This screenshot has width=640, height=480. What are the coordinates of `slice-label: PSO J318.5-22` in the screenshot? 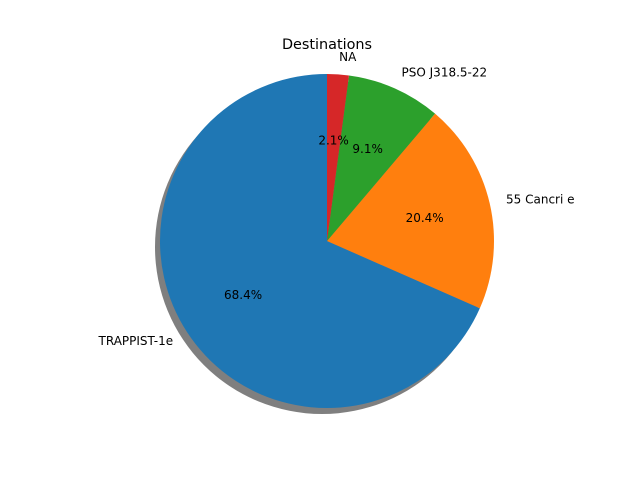 It's located at (445, 73).